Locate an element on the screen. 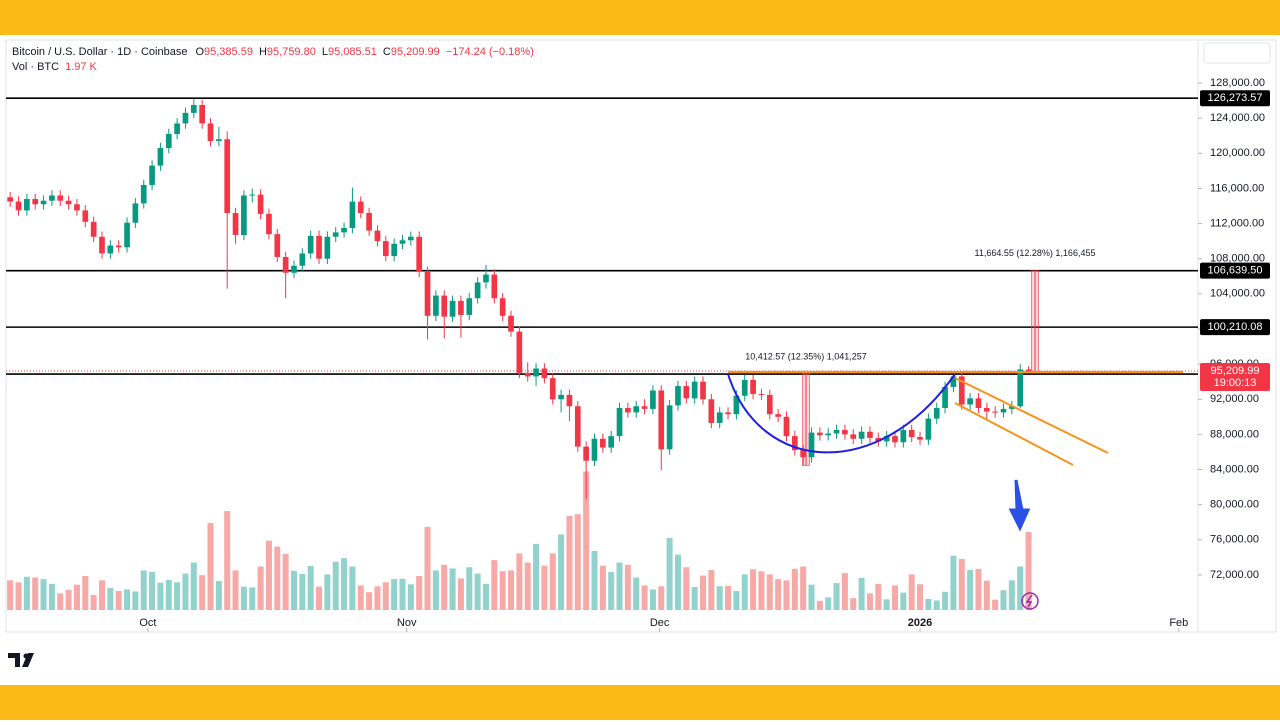 The width and height of the screenshot is (1280, 725). cup-curve is located at coordinates (841, 413).